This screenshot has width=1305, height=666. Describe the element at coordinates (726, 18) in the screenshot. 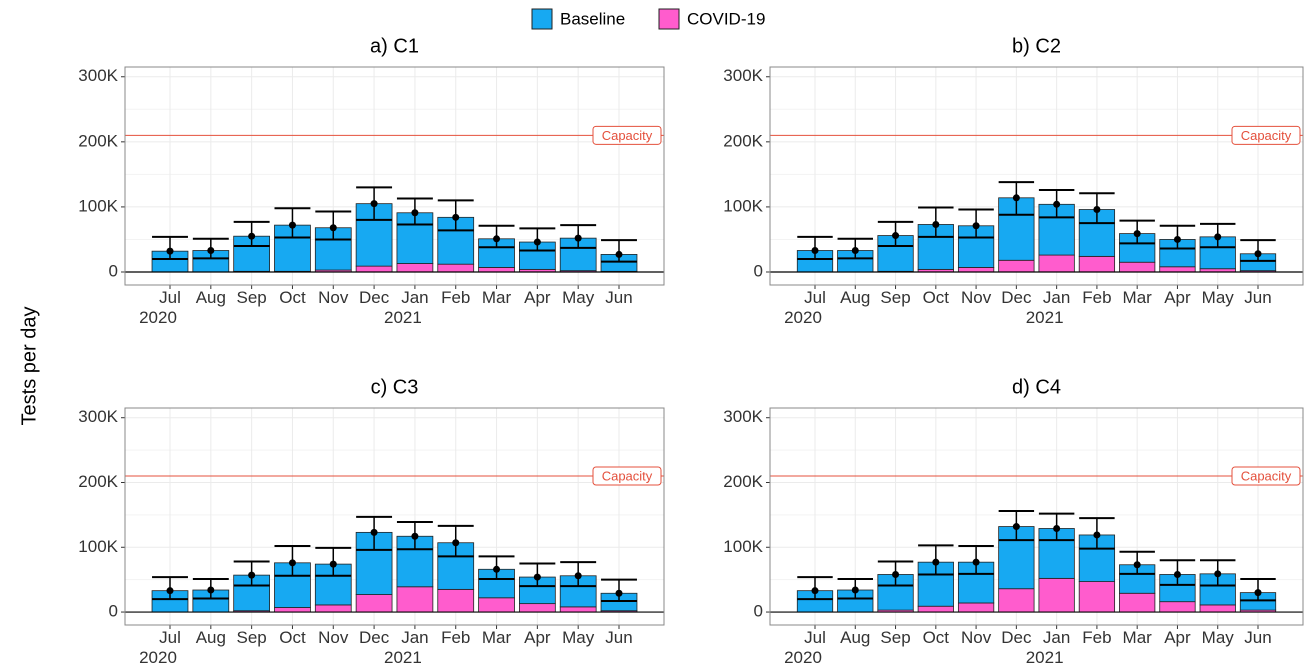

I see `legend-label: COVID-19` at that location.